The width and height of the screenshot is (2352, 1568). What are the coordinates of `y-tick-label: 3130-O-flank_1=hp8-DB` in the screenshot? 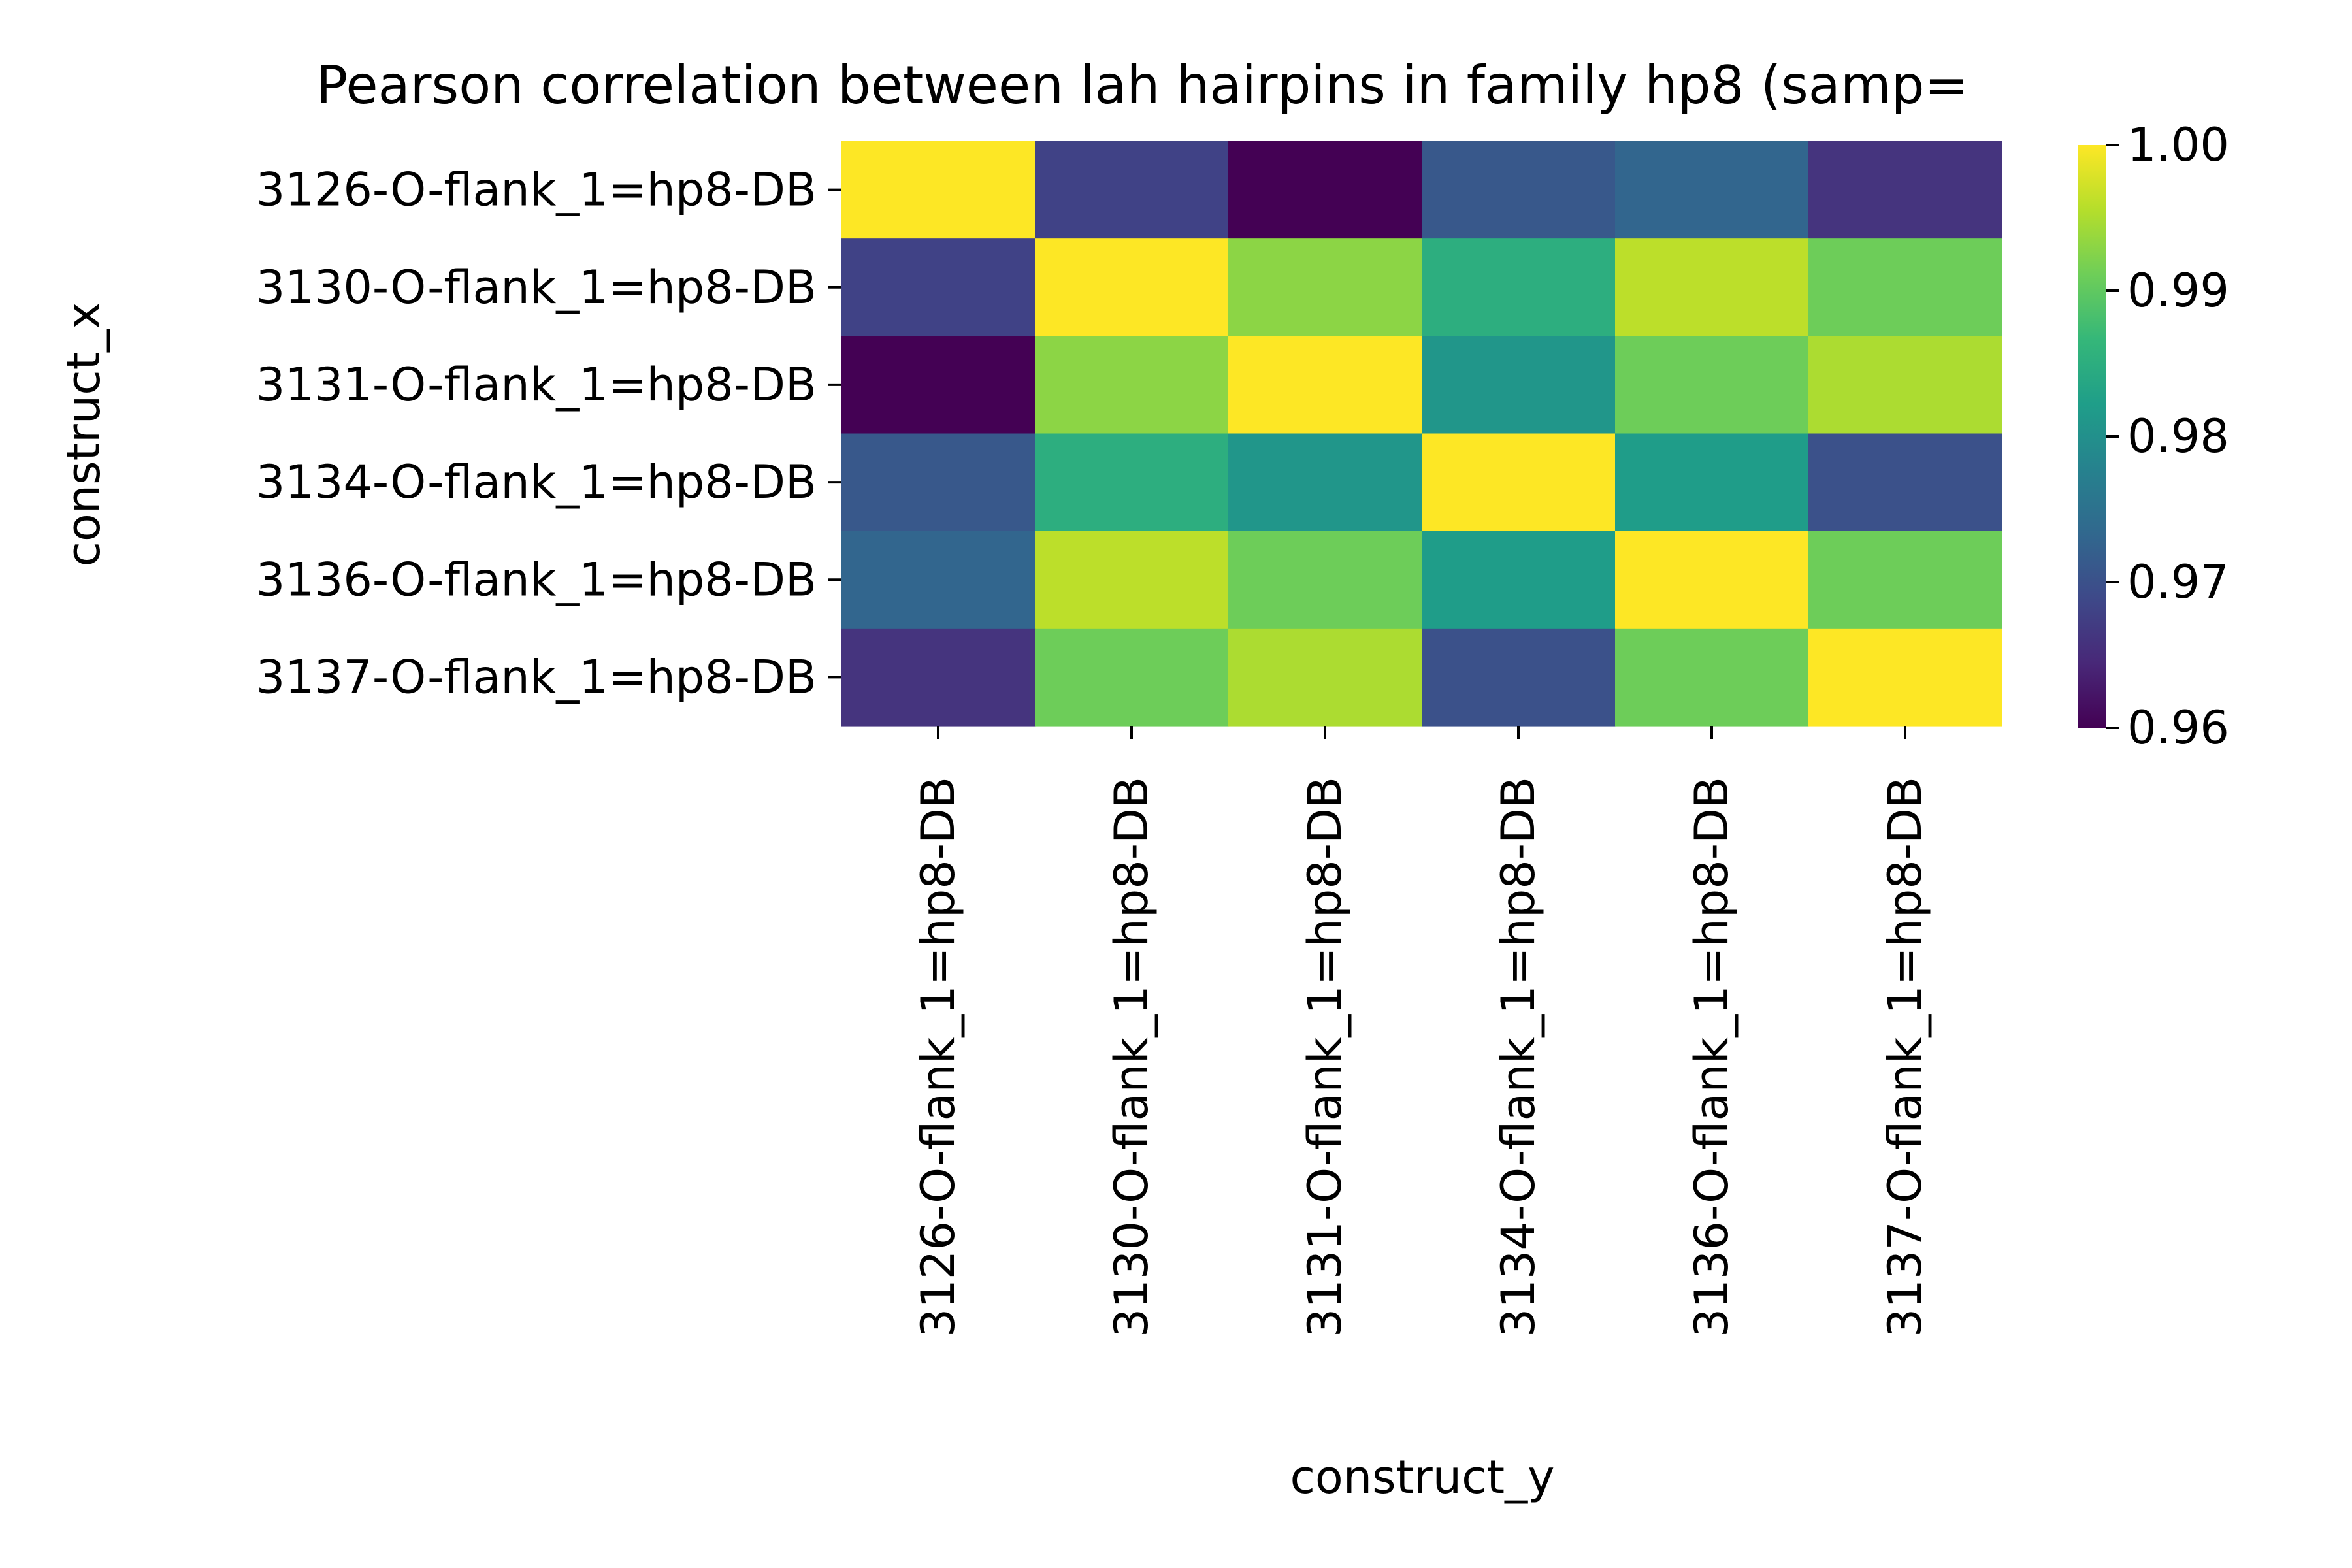 It's located at (536, 287).